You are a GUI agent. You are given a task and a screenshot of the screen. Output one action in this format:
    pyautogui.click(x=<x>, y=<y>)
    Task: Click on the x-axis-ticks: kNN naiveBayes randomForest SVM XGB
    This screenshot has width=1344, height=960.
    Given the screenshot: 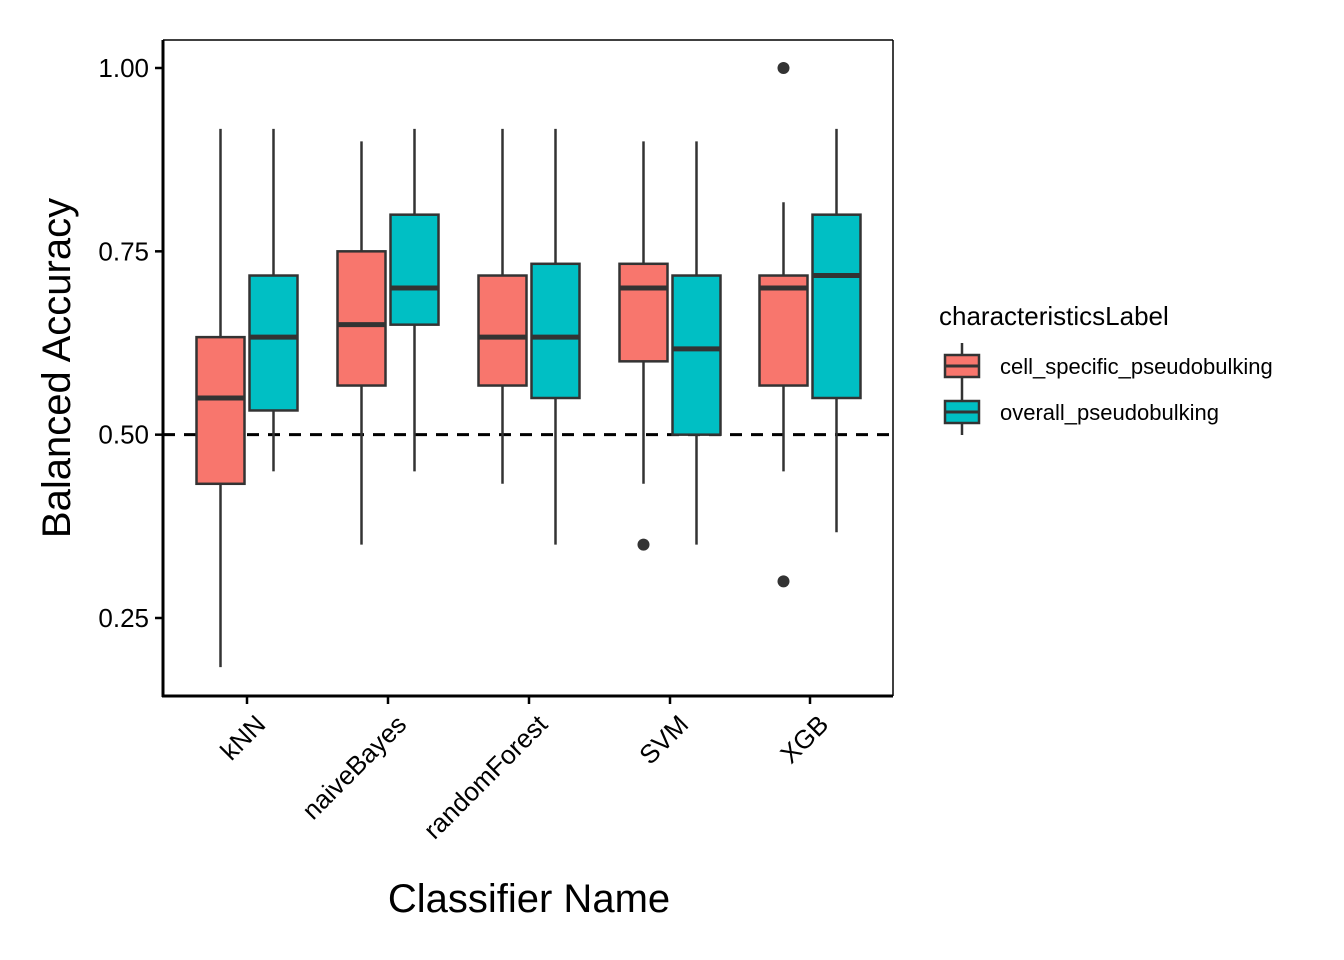 What is the action you would take?
    pyautogui.click(x=524, y=770)
    